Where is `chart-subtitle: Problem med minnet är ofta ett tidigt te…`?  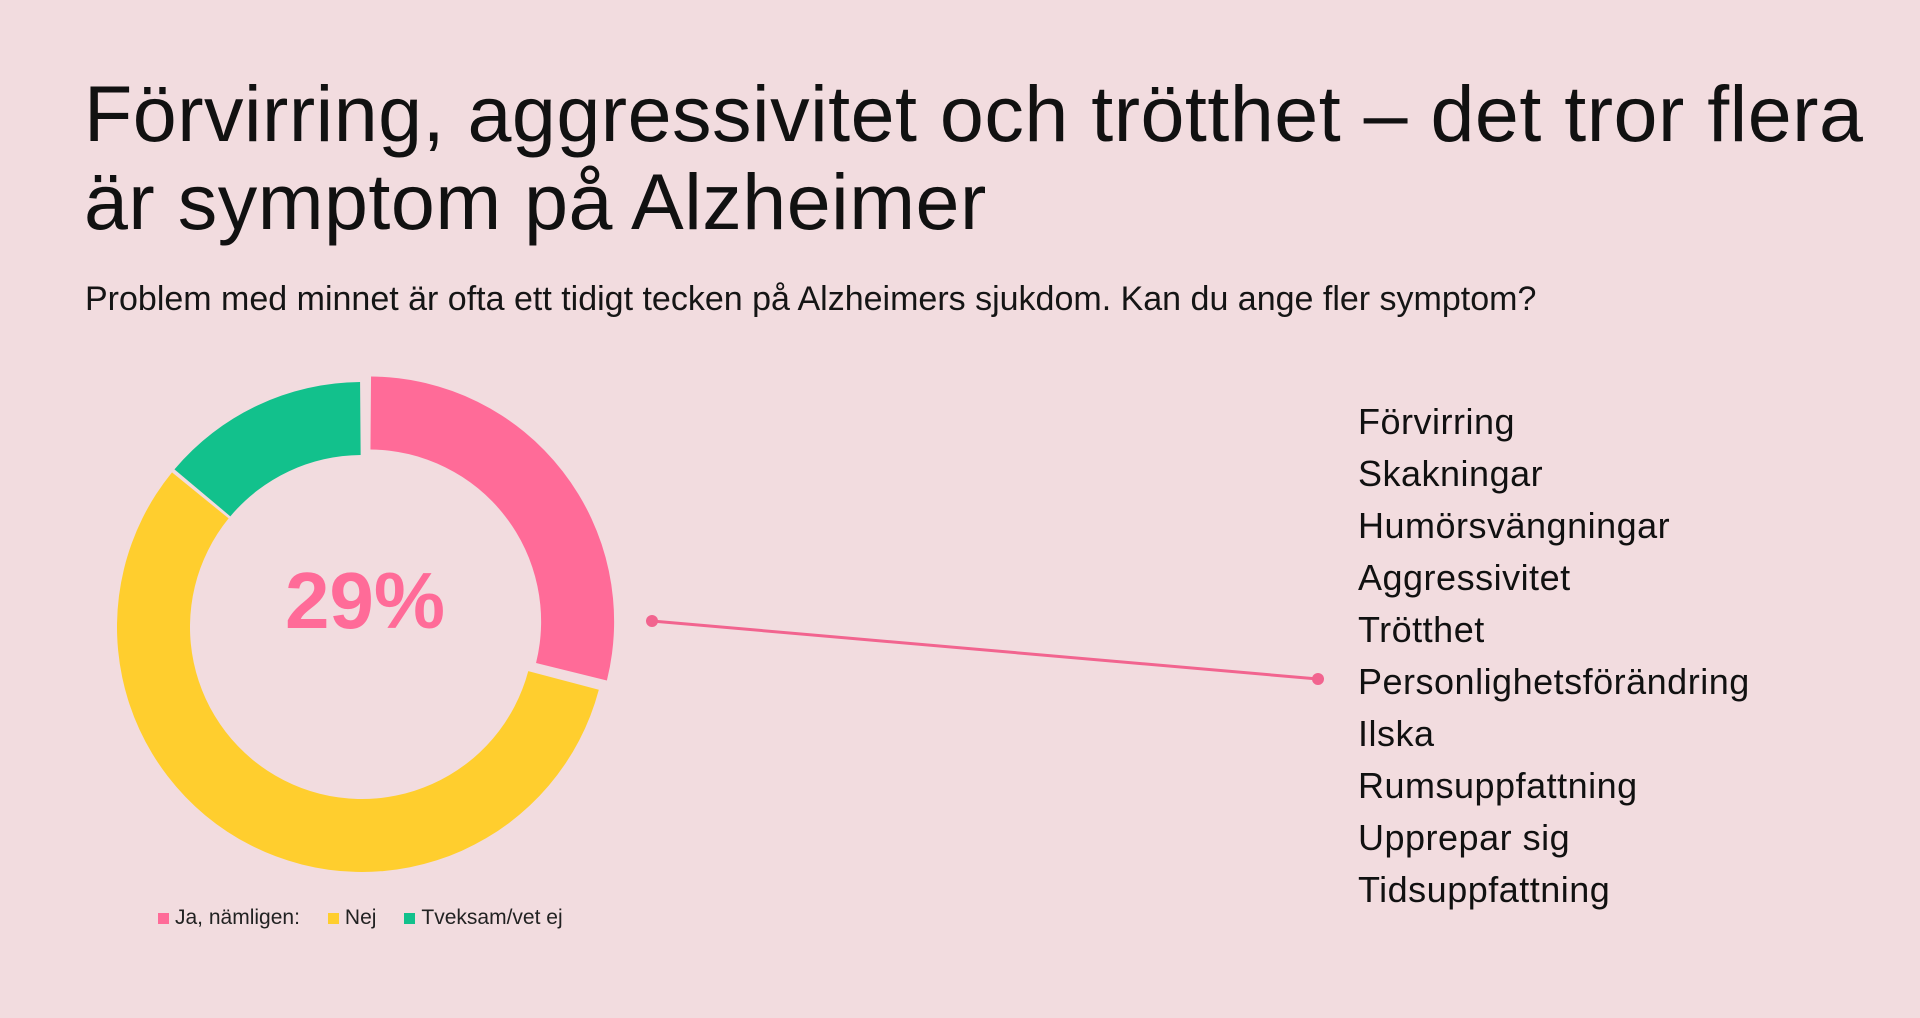 chart-subtitle: Problem med minnet är ofta ett tidigt te… is located at coordinates (811, 299).